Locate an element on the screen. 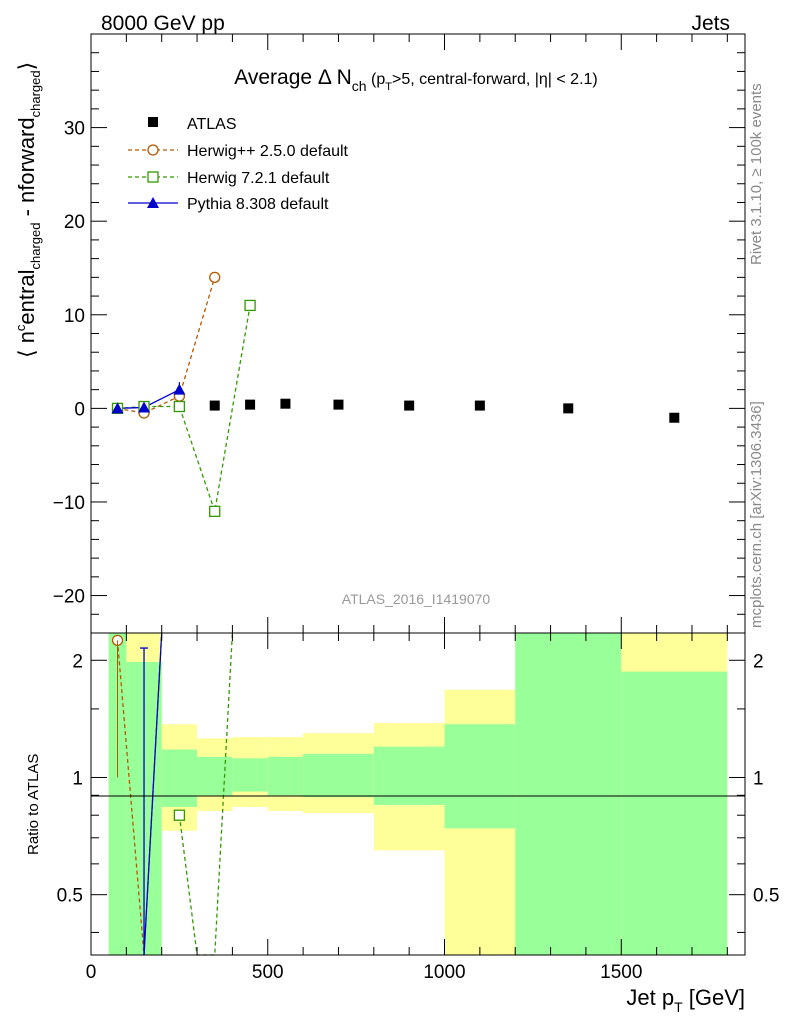  legend-label-atlas: ATLAS is located at coordinates (212, 124).